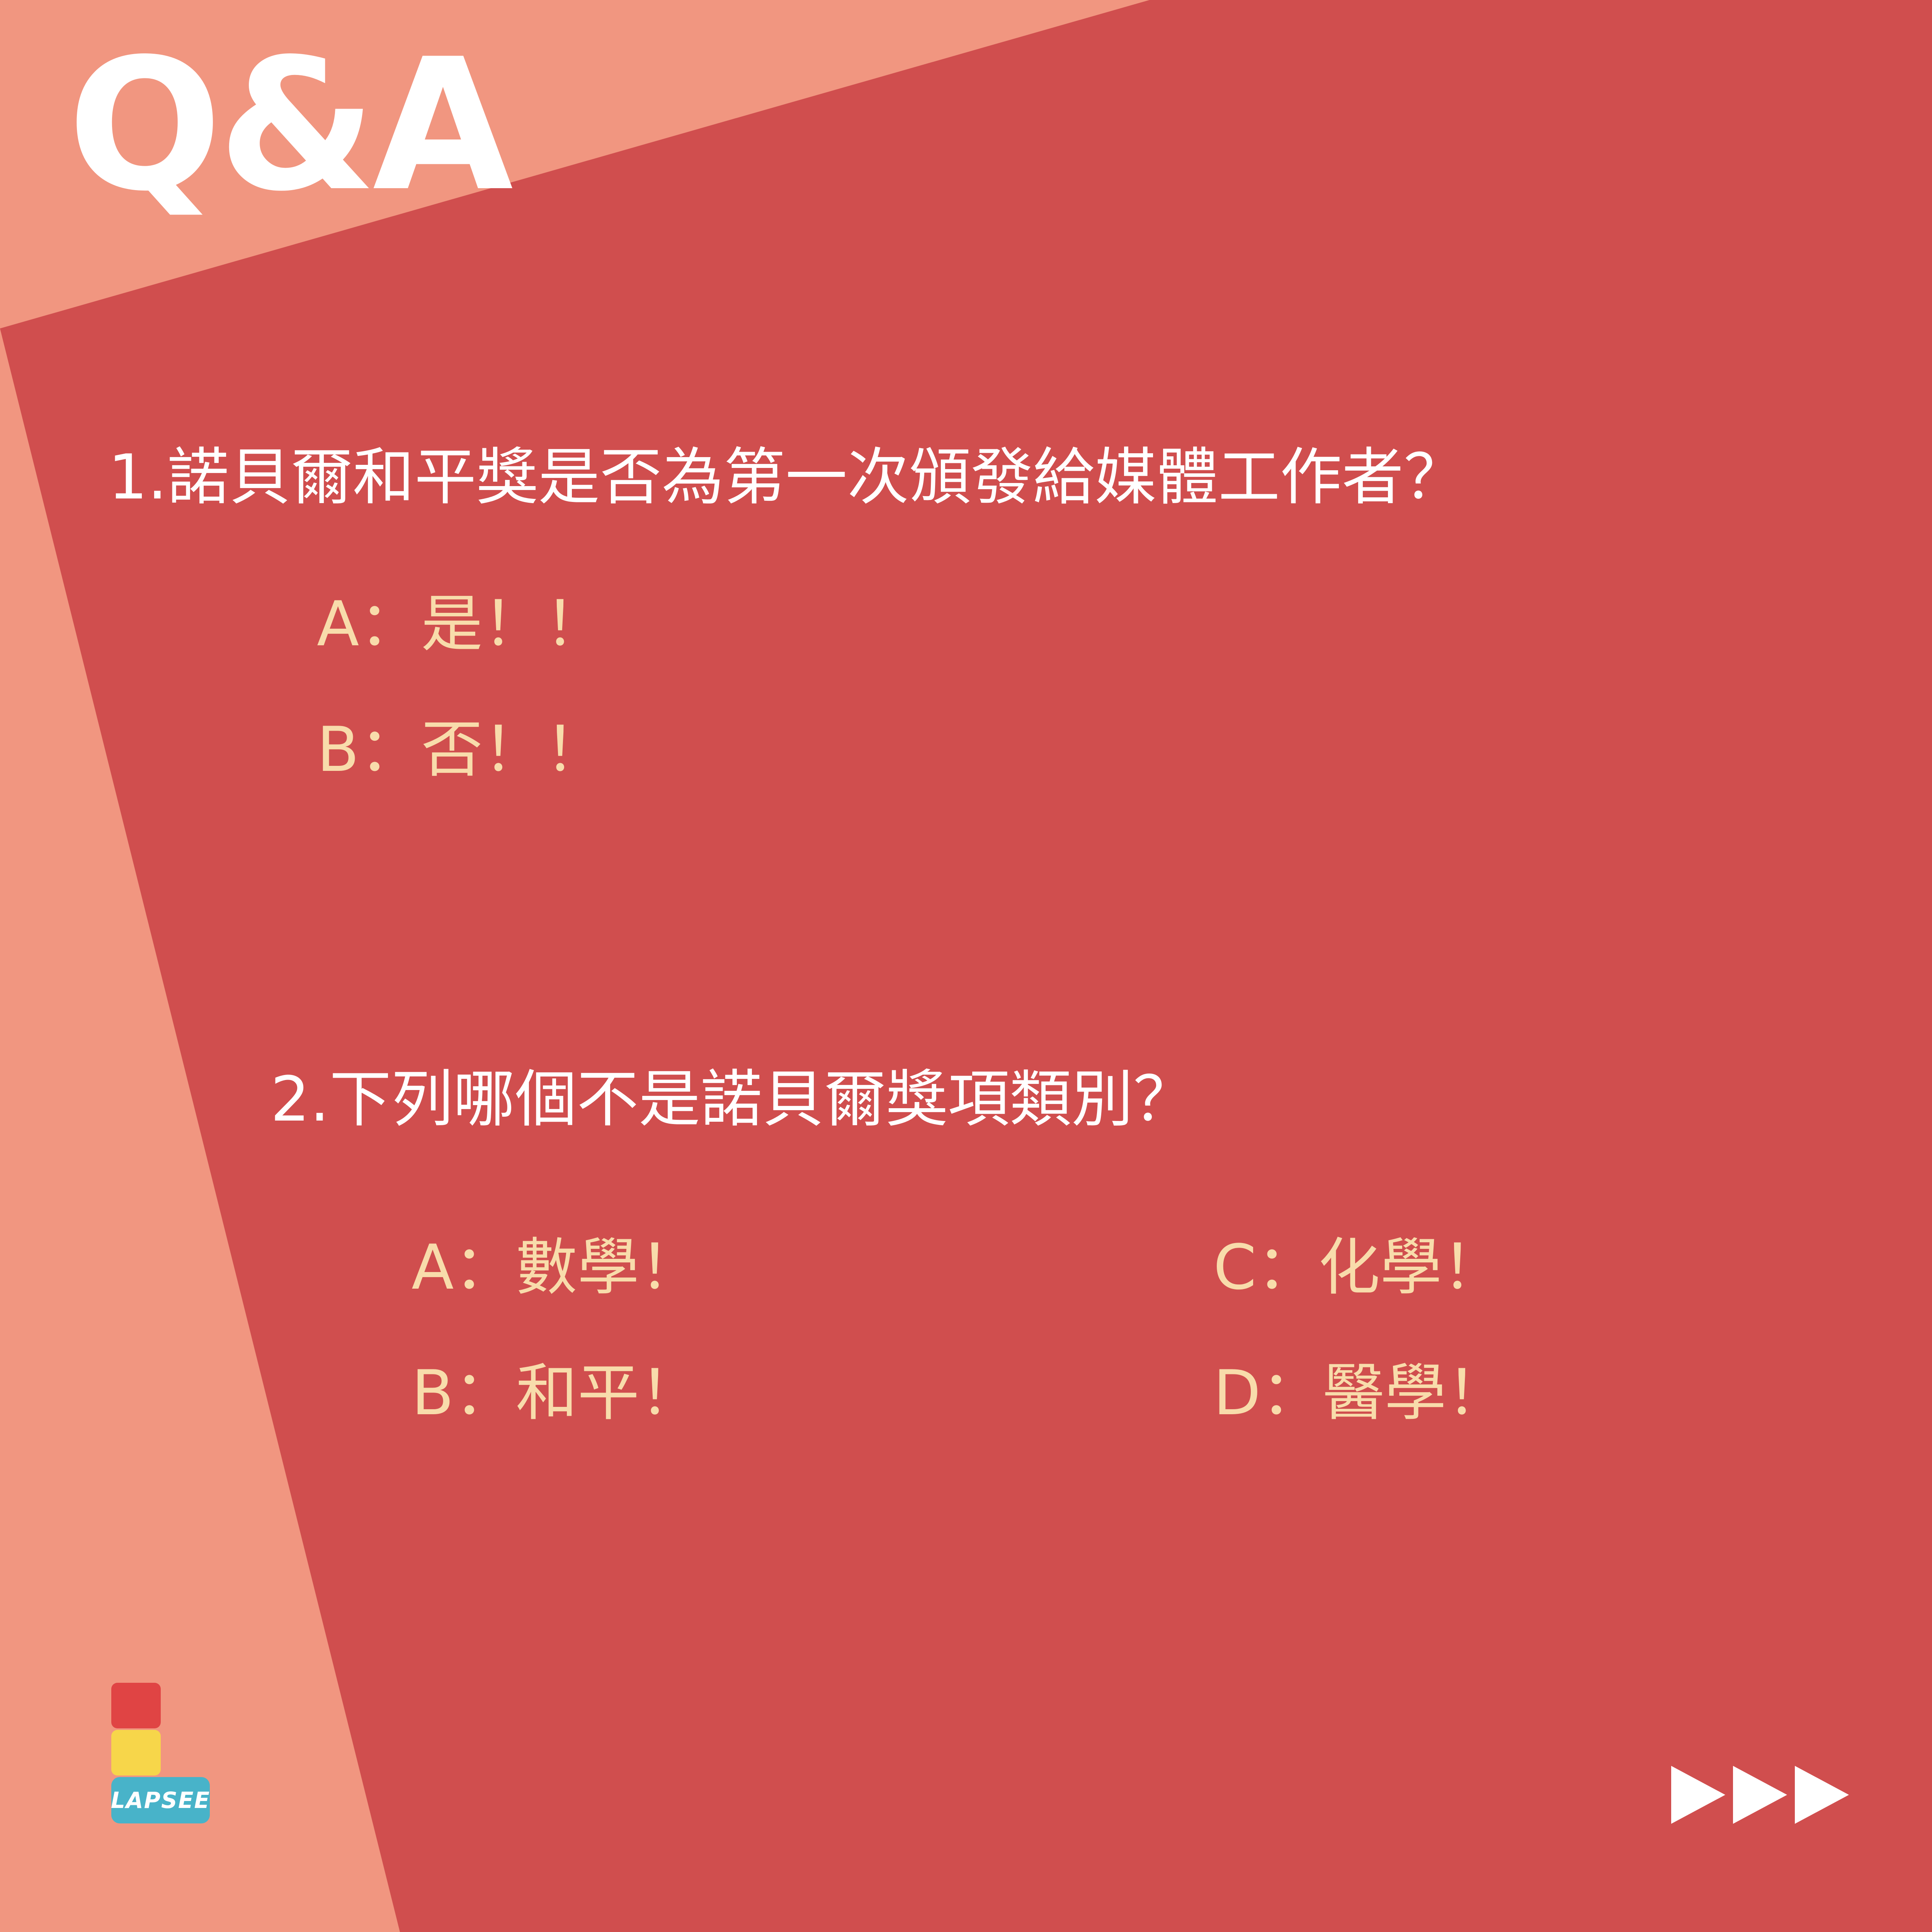 The height and width of the screenshot is (1932, 1932). I want to click on question-2-option-d: D：醫學！, so click(1361, 1393).